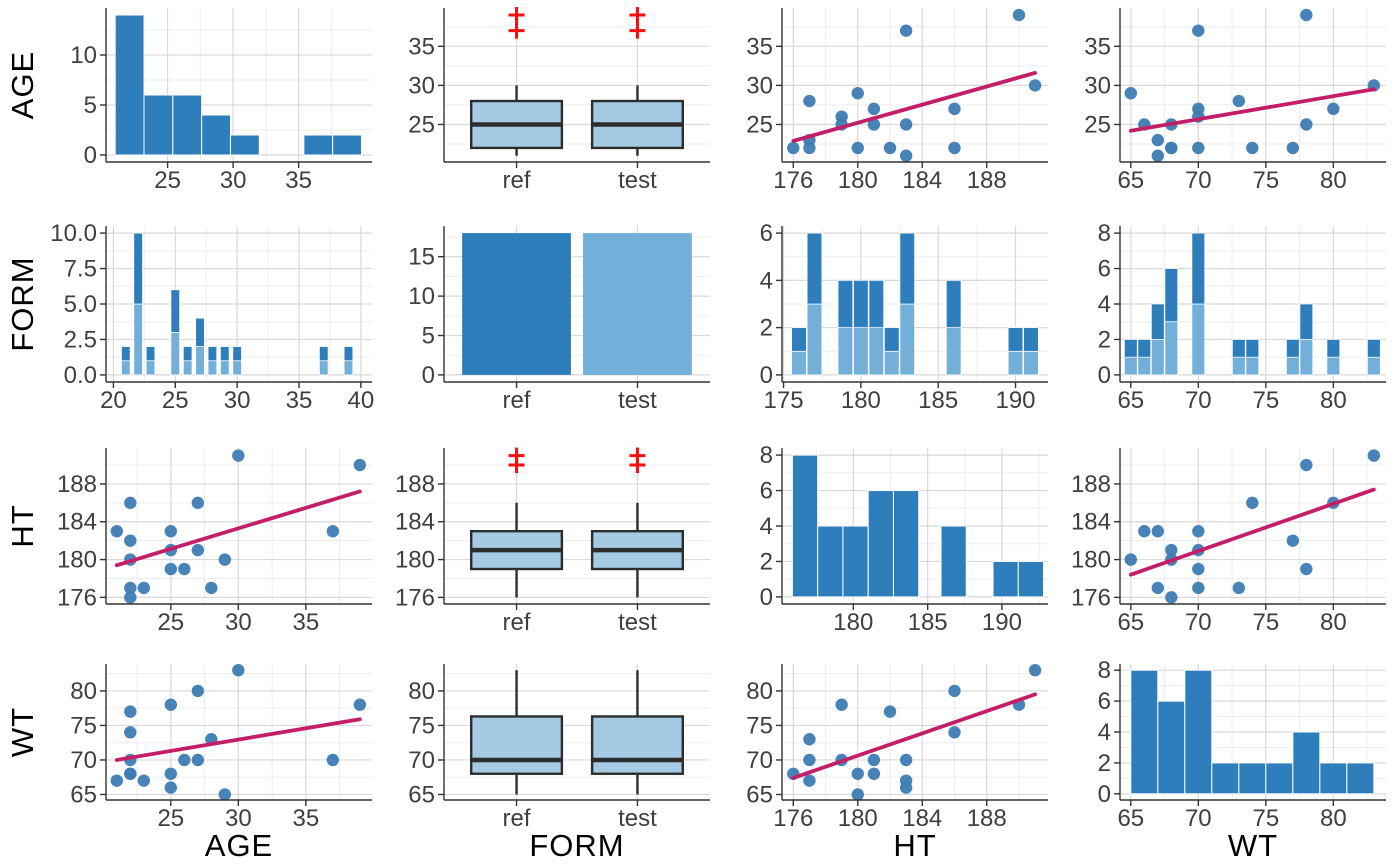 This screenshot has height=866, width=1400. I want to click on svg-text: 40, so click(361, 400).